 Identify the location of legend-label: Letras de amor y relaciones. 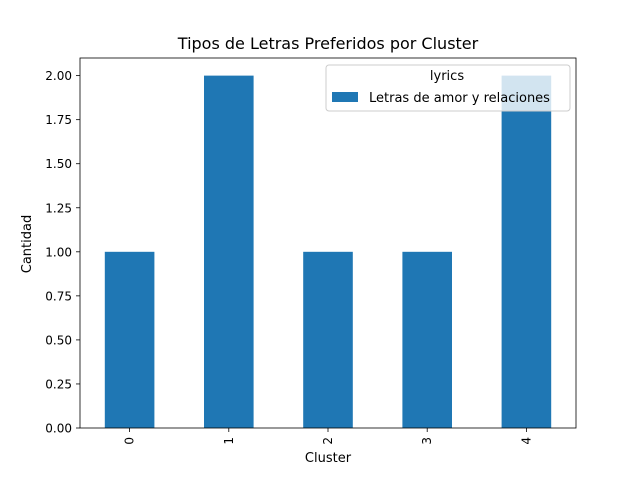
(459, 98).